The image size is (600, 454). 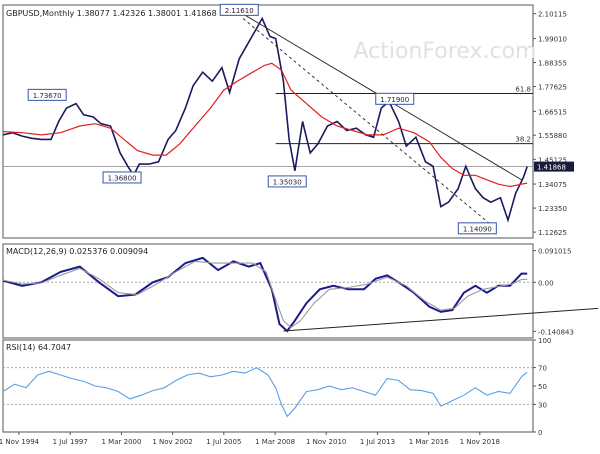 I want to click on current-price-badge, so click(x=554, y=166).